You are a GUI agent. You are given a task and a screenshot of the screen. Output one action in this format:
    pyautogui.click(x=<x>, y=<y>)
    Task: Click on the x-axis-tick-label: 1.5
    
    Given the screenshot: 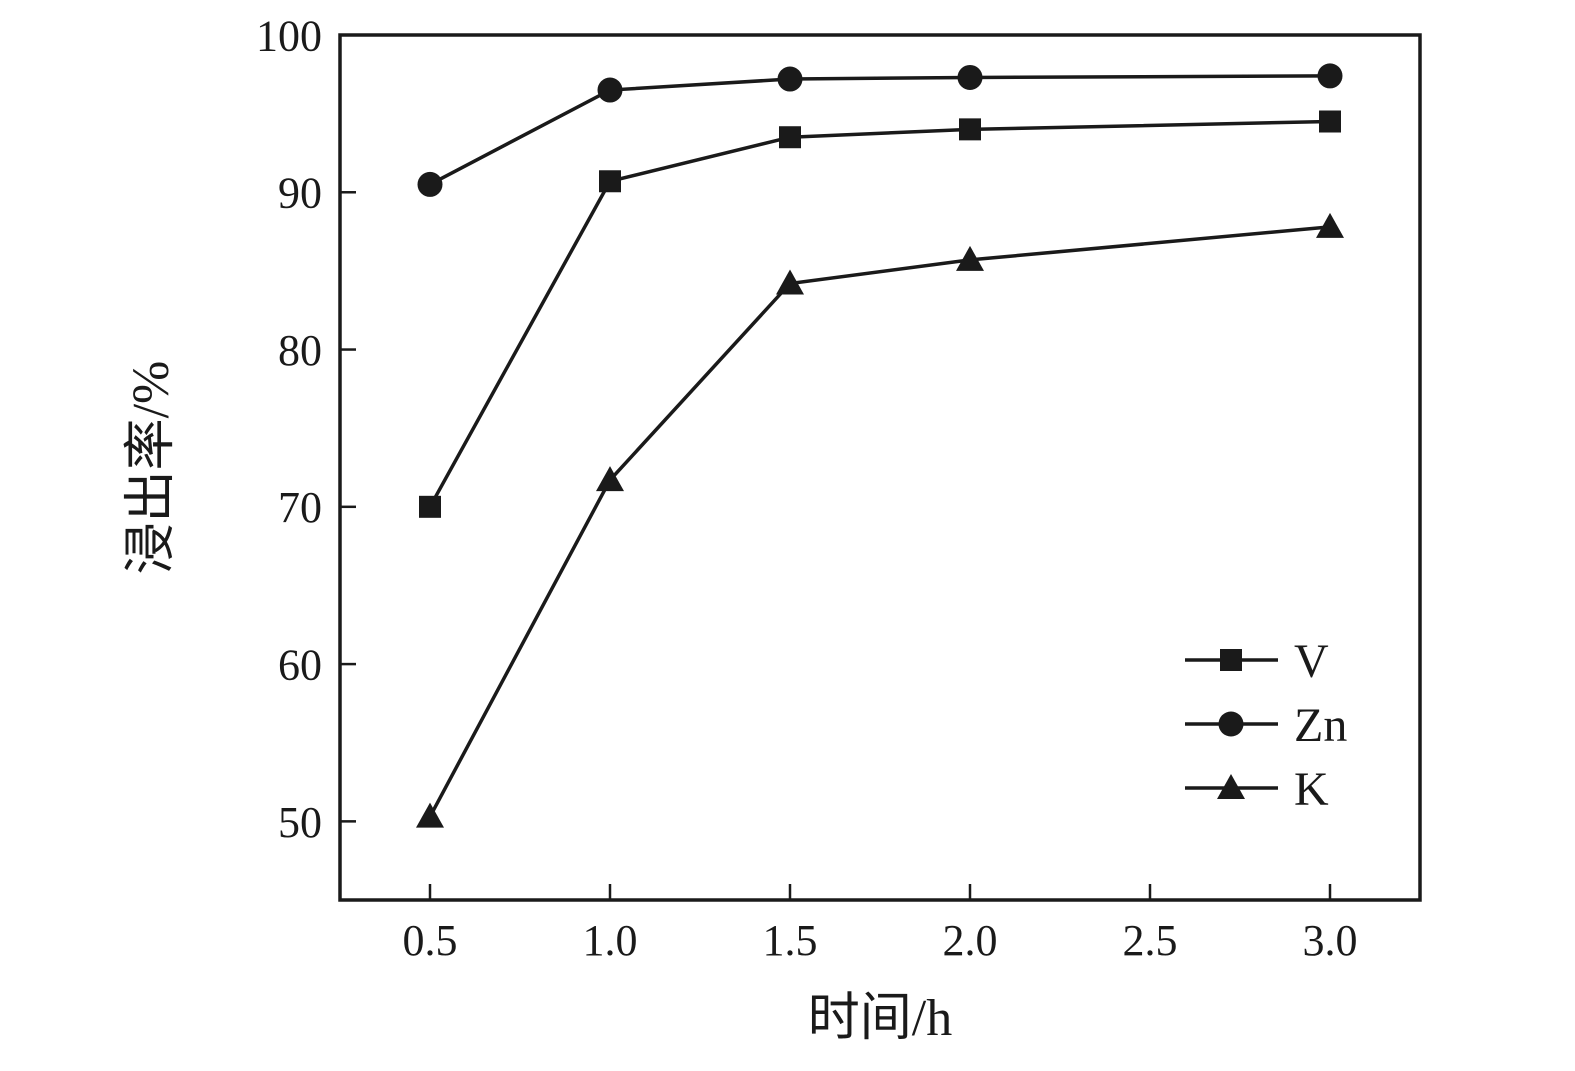 What is the action you would take?
    pyautogui.click(x=790, y=940)
    